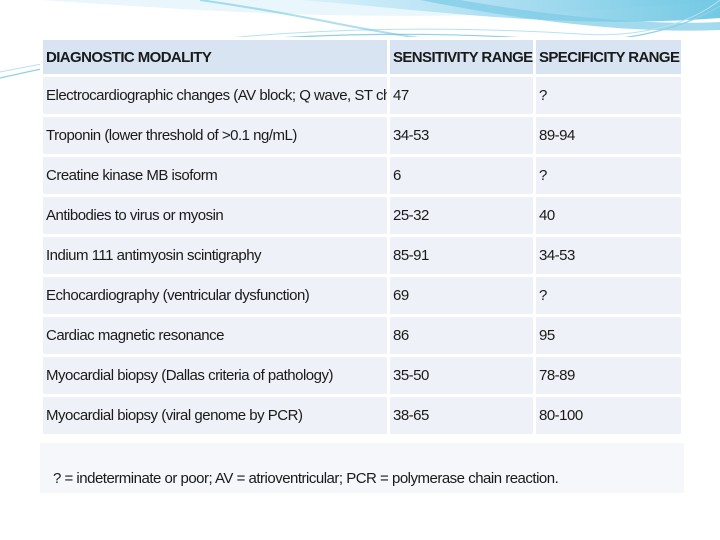 The height and width of the screenshot is (540, 720). What do you see at coordinates (461, 375) in the screenshot?
I see `sensitivity-cell: 35-50` at bounding box center [461, 375].